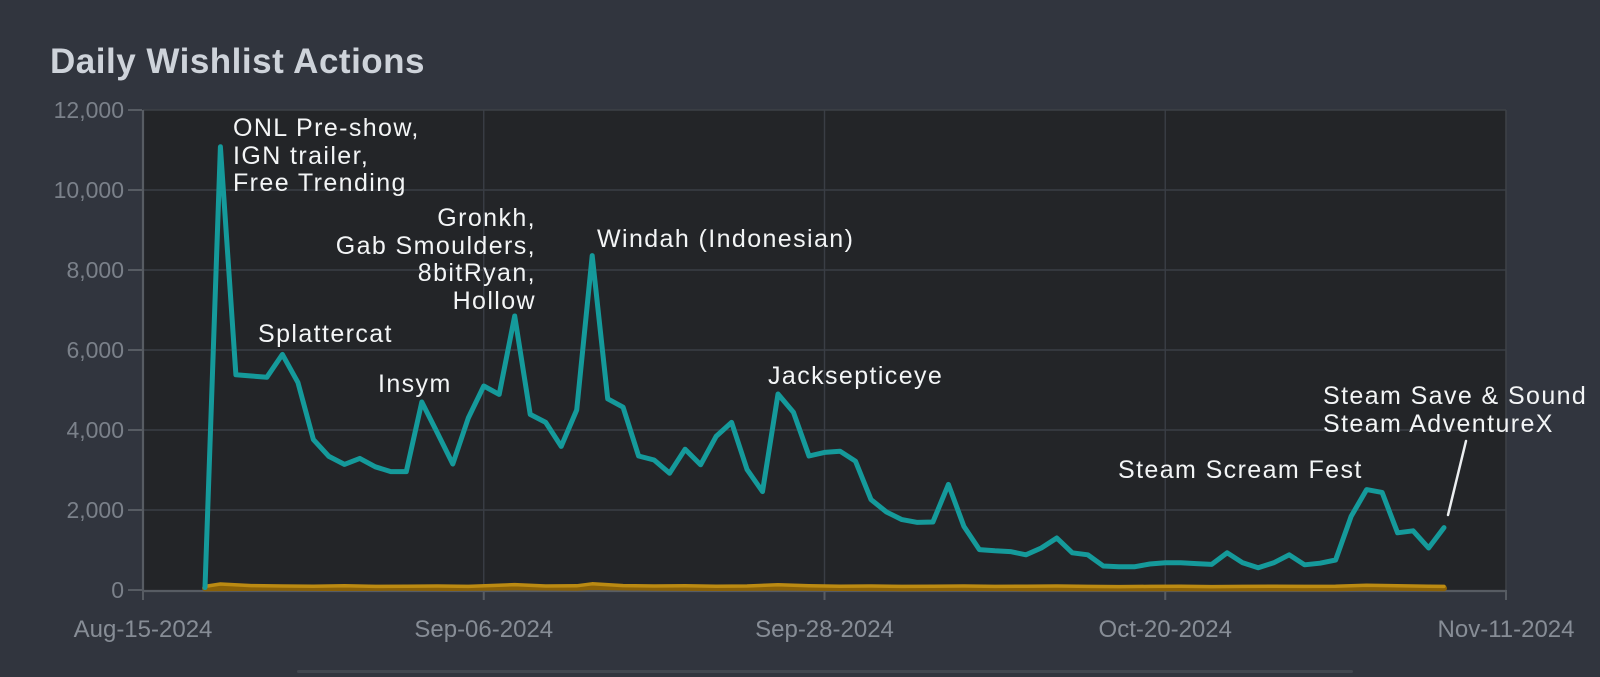  Describe the element at coordinates (824, 629) in the screenshot. I see `x-tick-label: Sep-28-2024` at that location.